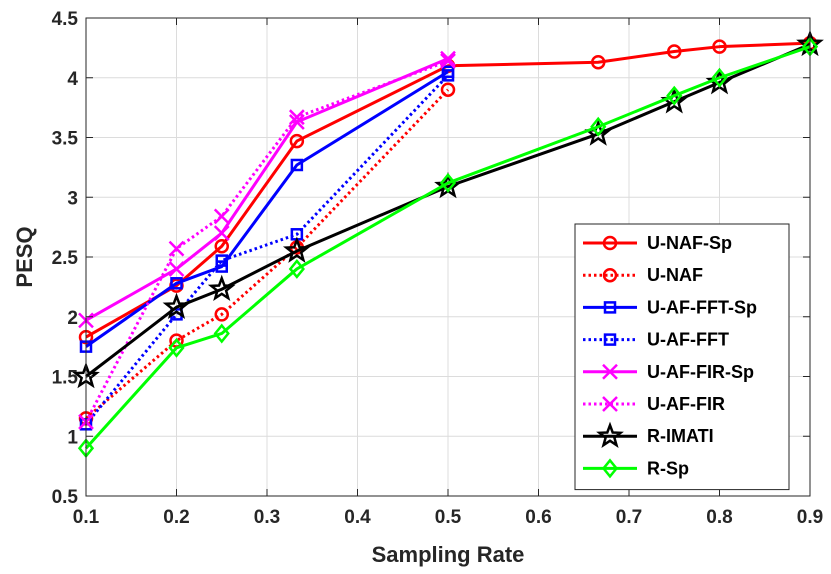  Describe the element at coordinates (610, 435) in the screenshot. I see `legend-marker-star` at that location.